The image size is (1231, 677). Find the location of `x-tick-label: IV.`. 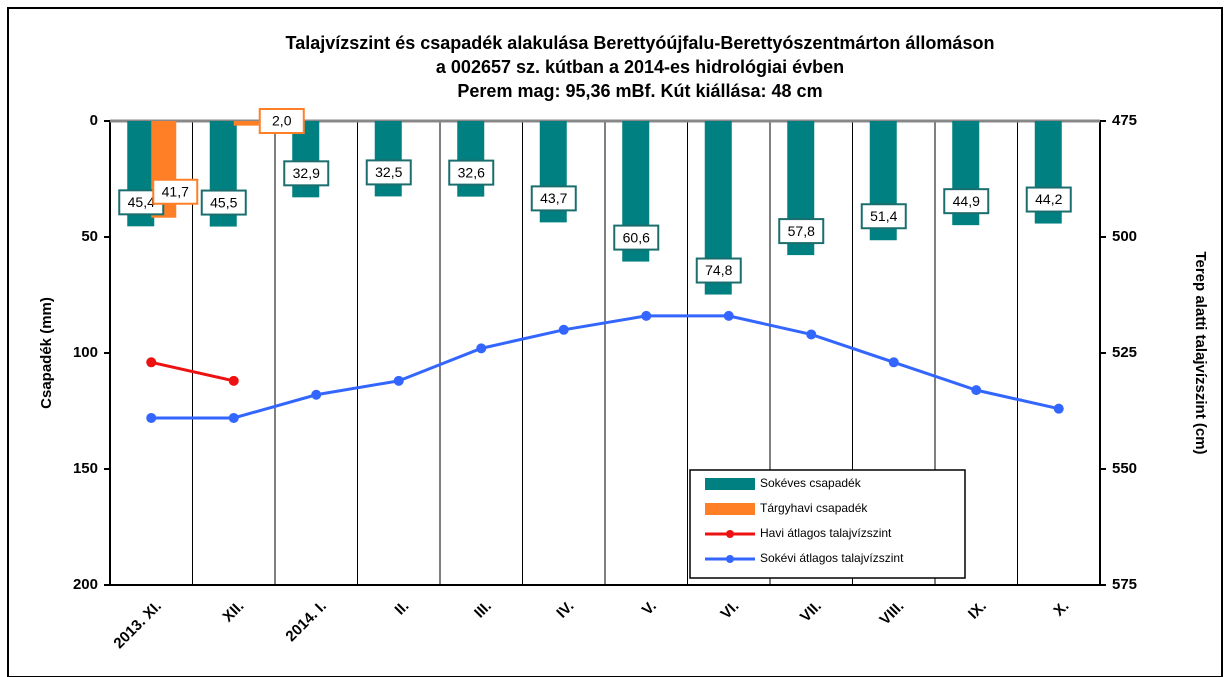

x-tick-label: IV. is located at coordinates (565, 610).